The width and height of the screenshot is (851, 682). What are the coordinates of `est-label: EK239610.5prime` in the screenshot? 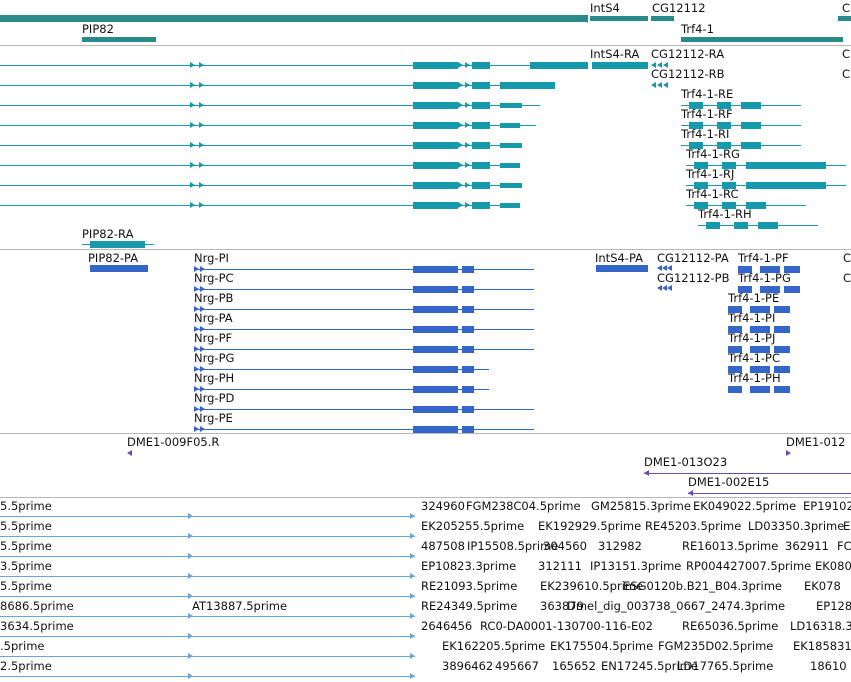 It's located at (592, 586).